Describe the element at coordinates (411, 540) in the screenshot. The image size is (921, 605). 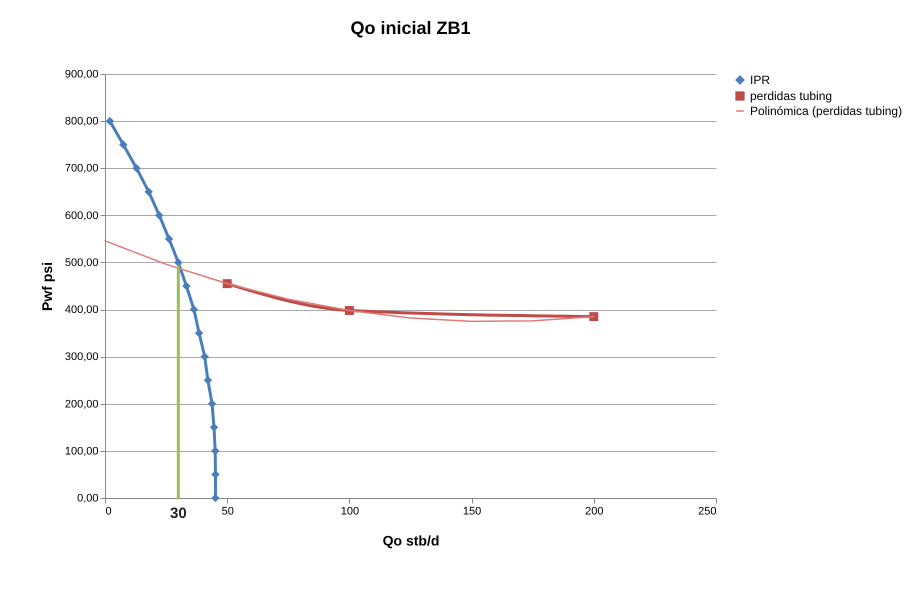
I see `x-axis-title: Qo stb/d` at that location.